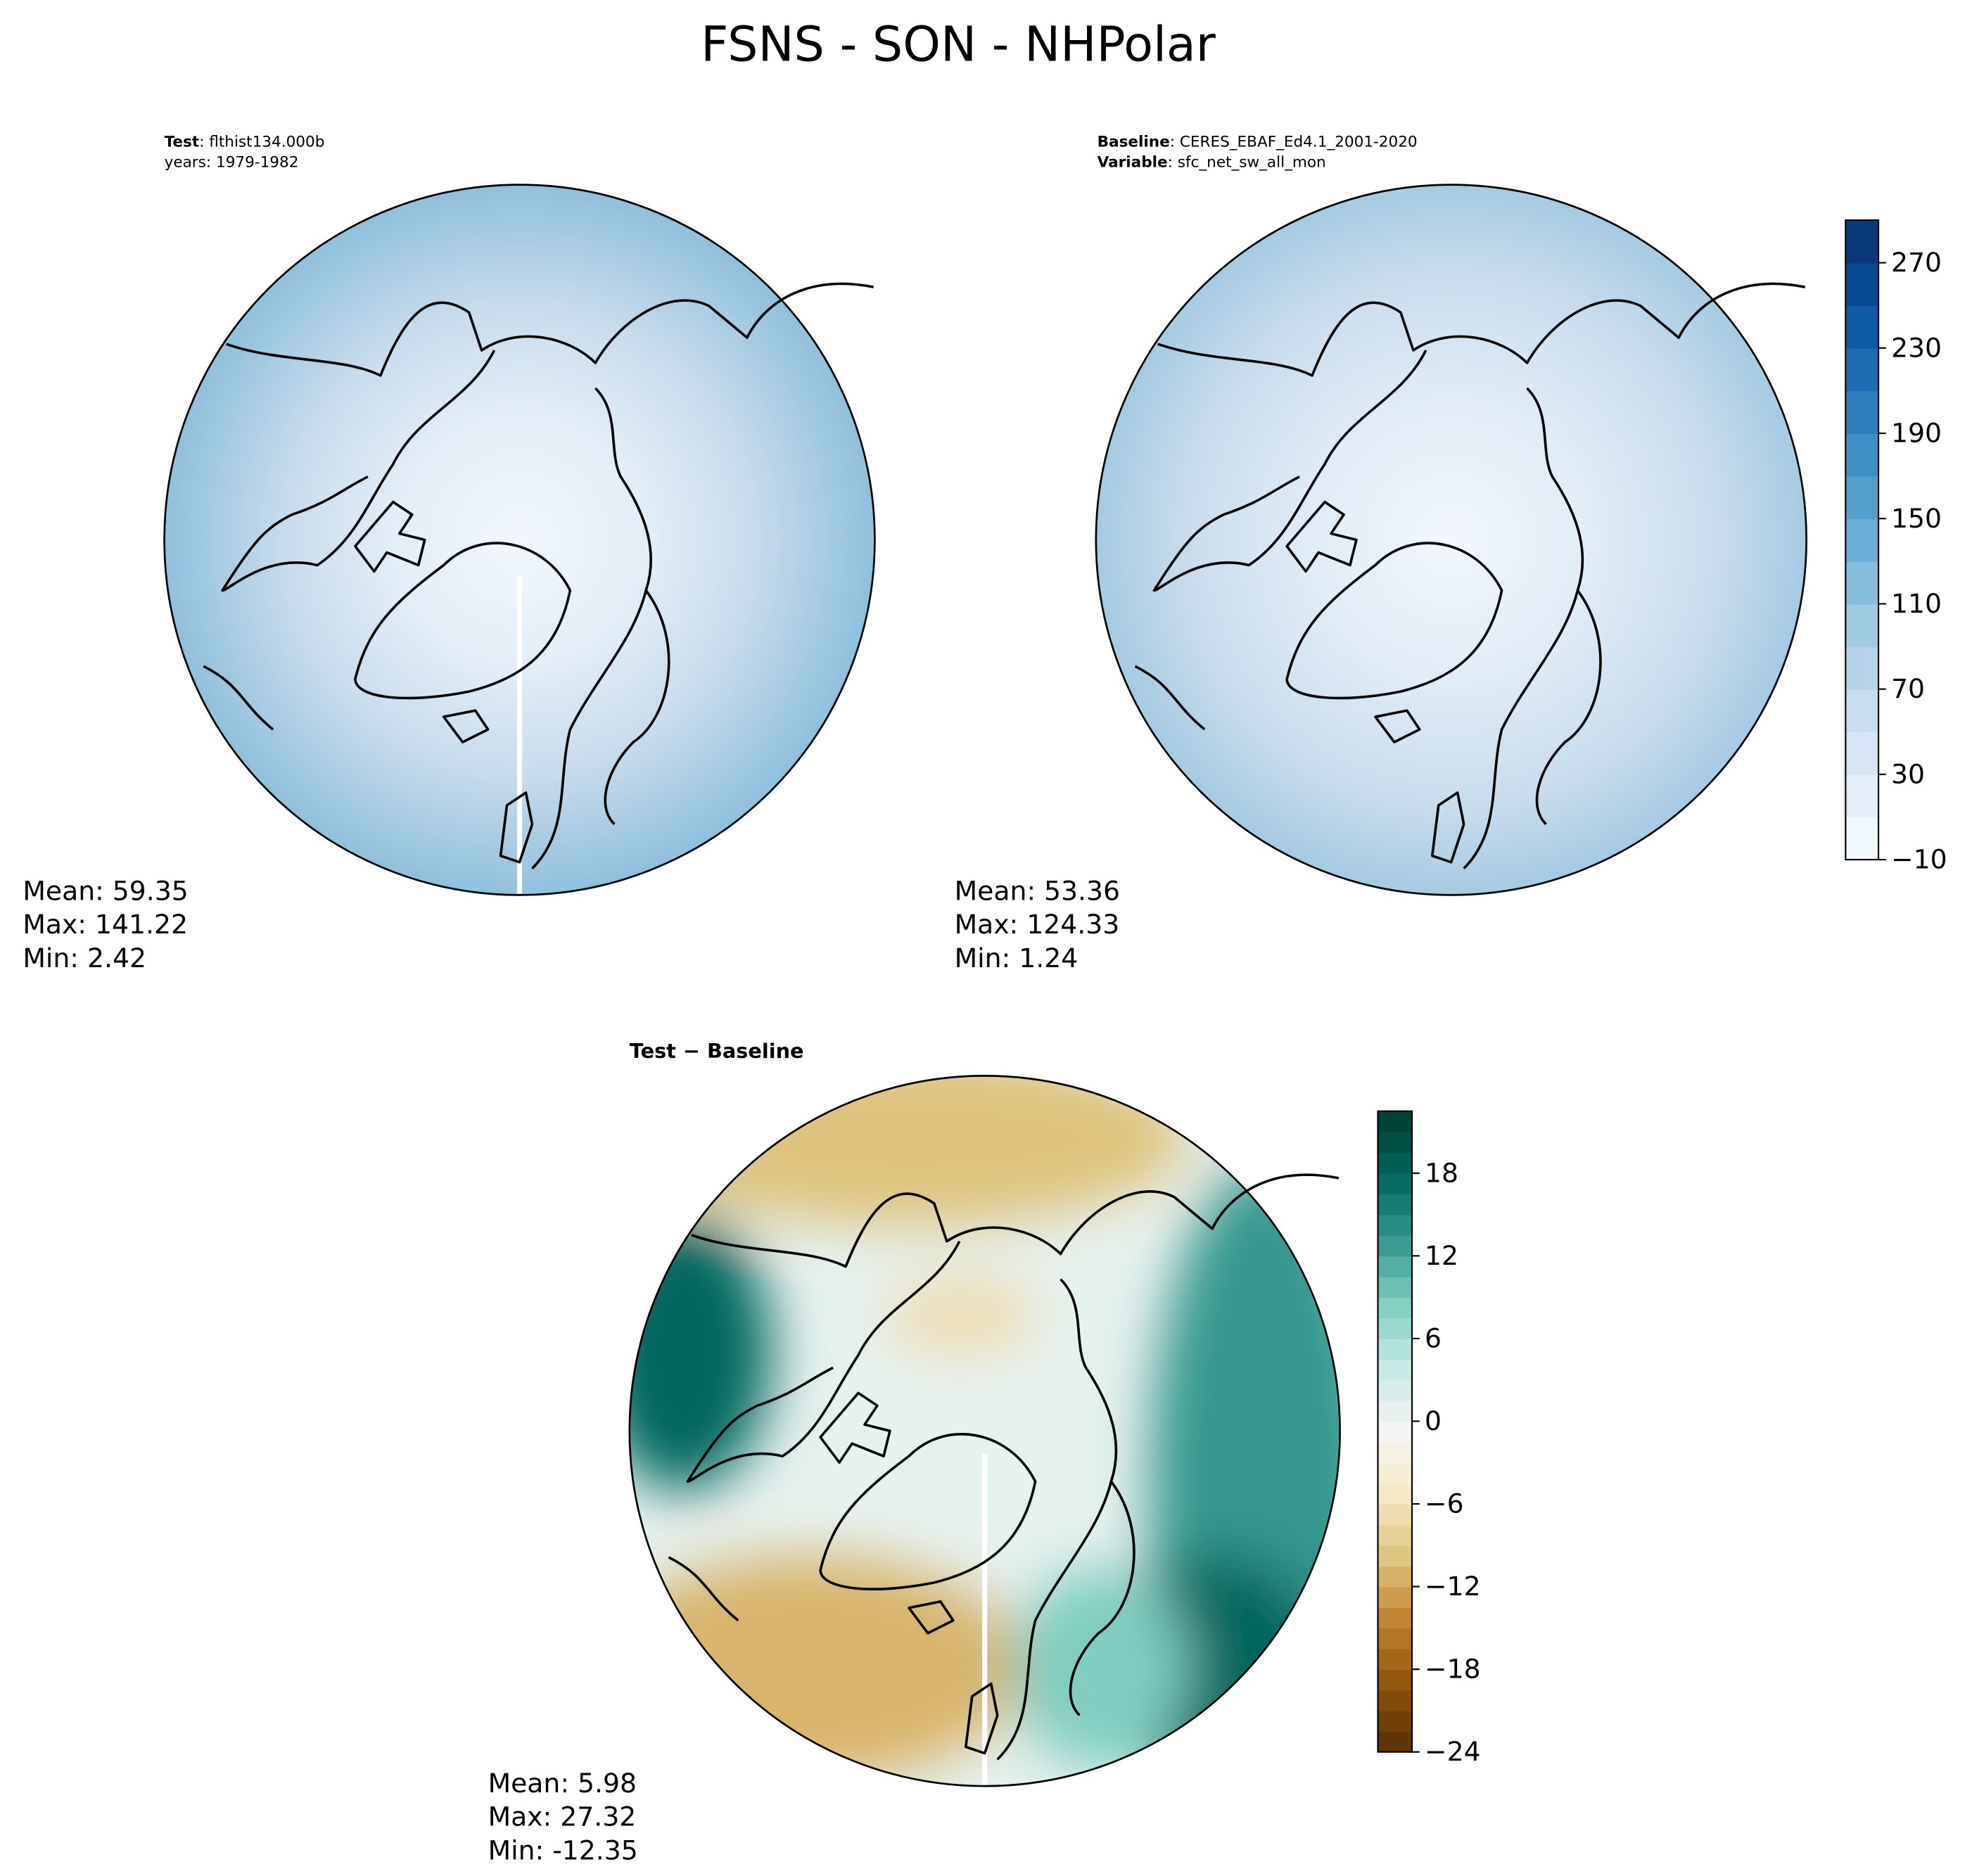 The width and height of the screenshot is (1972, 1876). I want to click on panel-label: Test: flthist134.000b, so click(245, 142).